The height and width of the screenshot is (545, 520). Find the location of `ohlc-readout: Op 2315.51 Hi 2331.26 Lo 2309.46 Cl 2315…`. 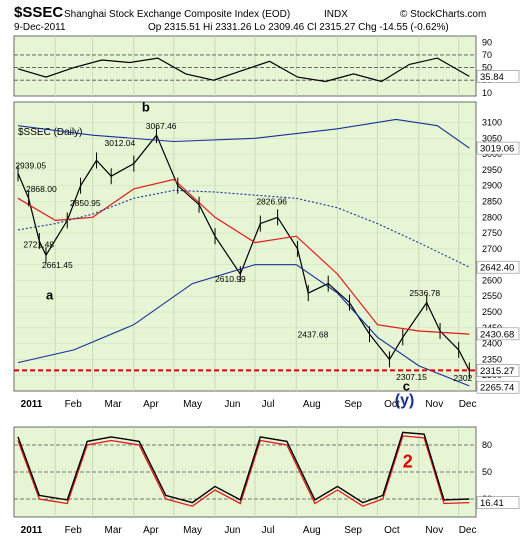

ohlc-readout: Op 2315.51 Hi 2331.26 Lo 2309.46 Cl 2315… is located at coordinates (298, 27).